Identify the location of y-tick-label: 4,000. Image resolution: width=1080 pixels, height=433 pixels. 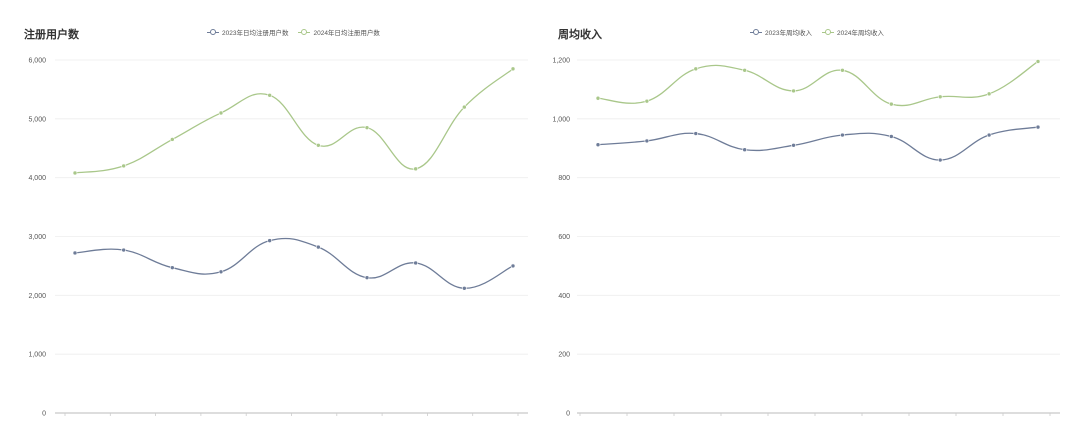
(37, 178).